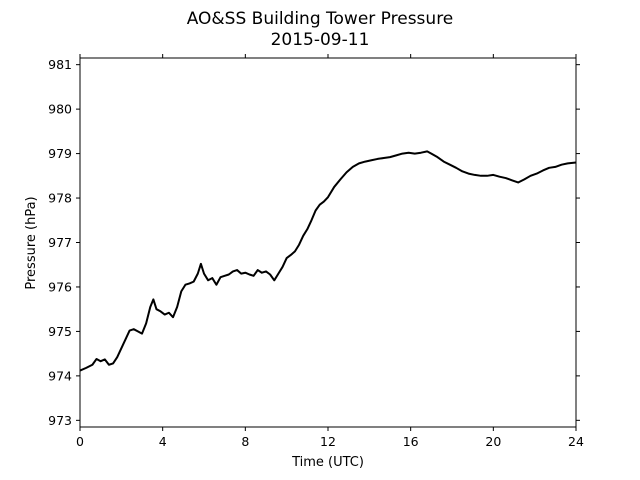  Describe the element at coordinates (60, 198) in the screenshot. I see `y-tick-label: 978` at that location.